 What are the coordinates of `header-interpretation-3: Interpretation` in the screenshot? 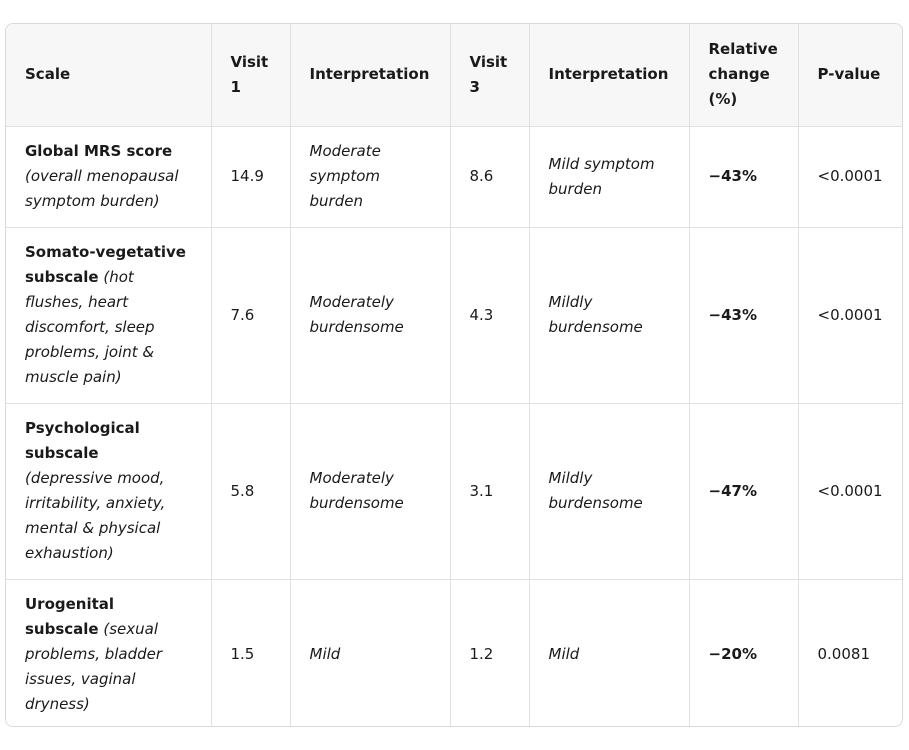 It's located at (609, 75).